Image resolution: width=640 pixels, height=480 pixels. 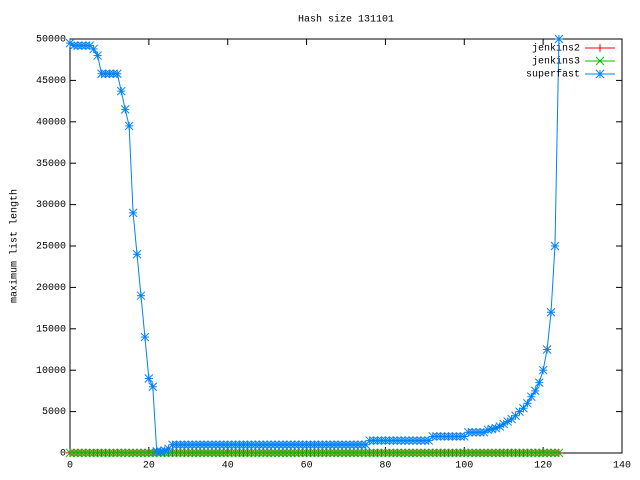 I want to click on legend-label: jenkins3, so click(x=556, y=62).